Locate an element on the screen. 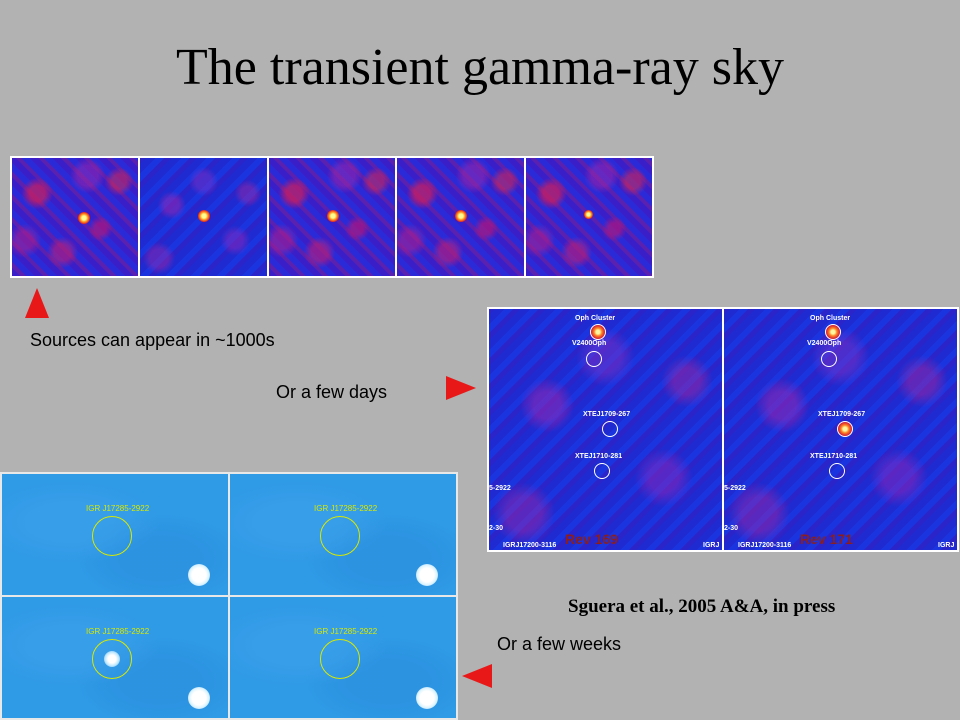 This screenshot has height=720, width=960. panel-4: IGR J17285-2922 is located at coordinates (343, 657).